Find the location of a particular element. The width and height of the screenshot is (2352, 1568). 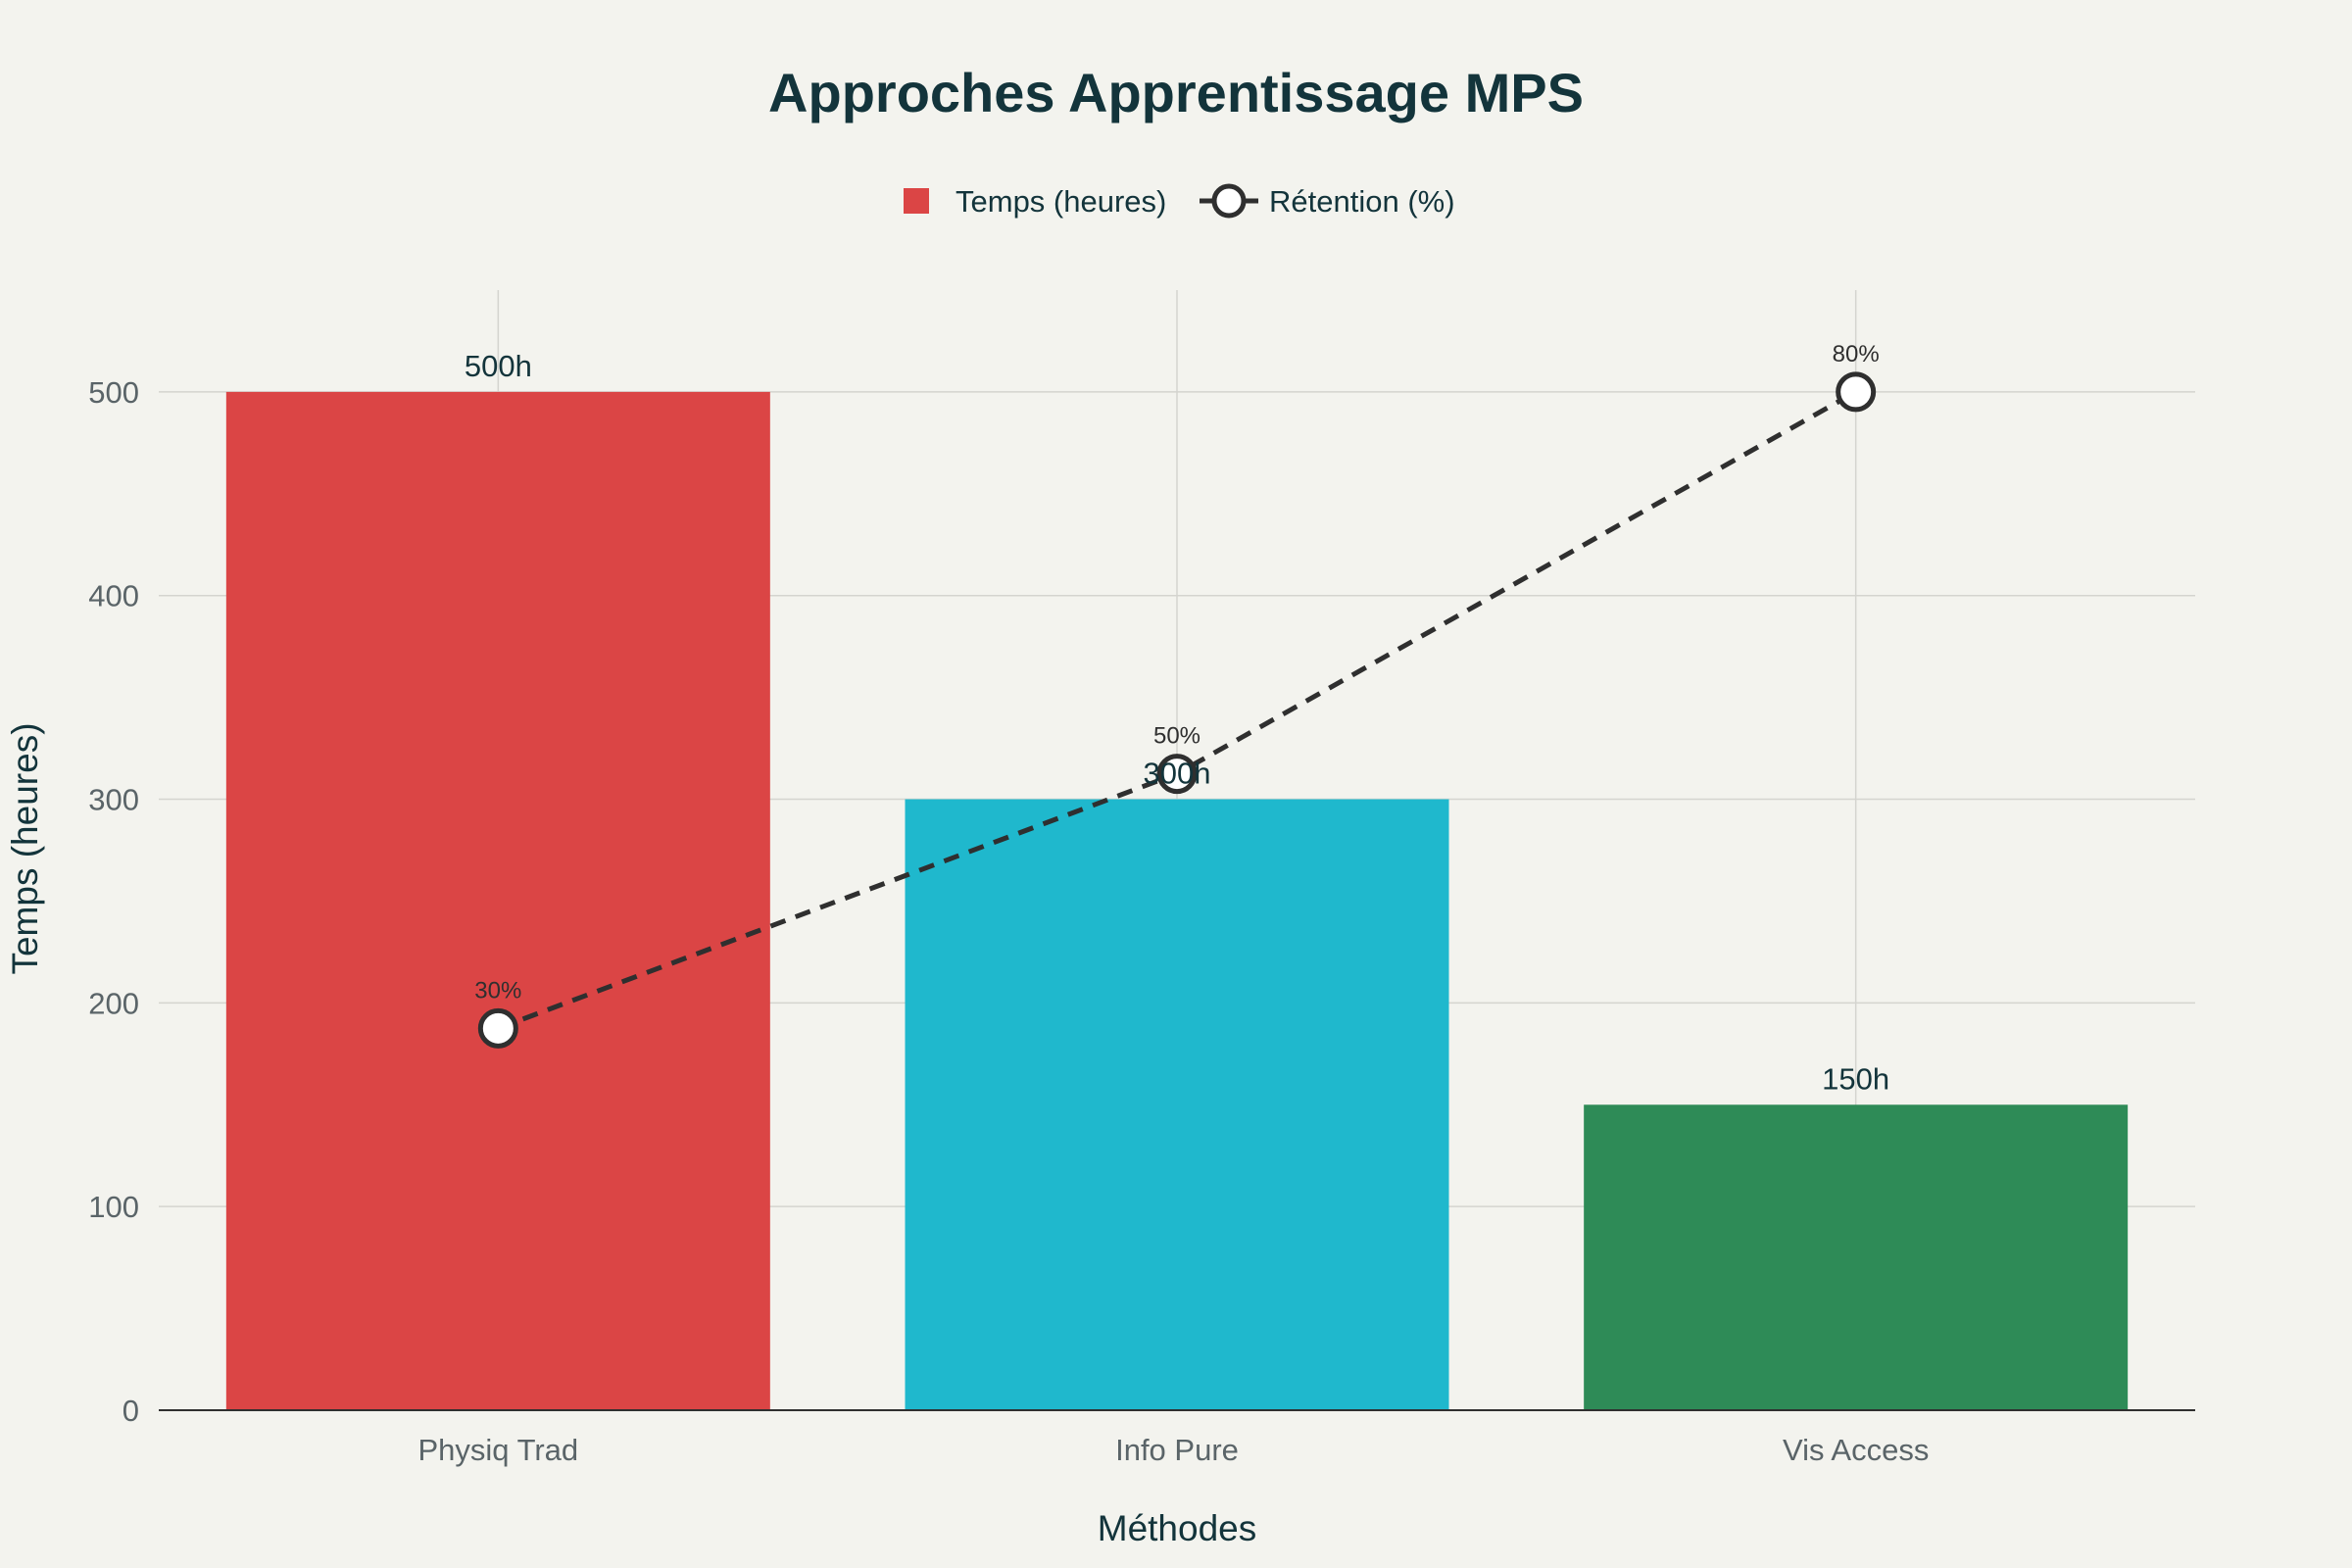

bar-value-label: 500h is located at coordinates (498, 366).